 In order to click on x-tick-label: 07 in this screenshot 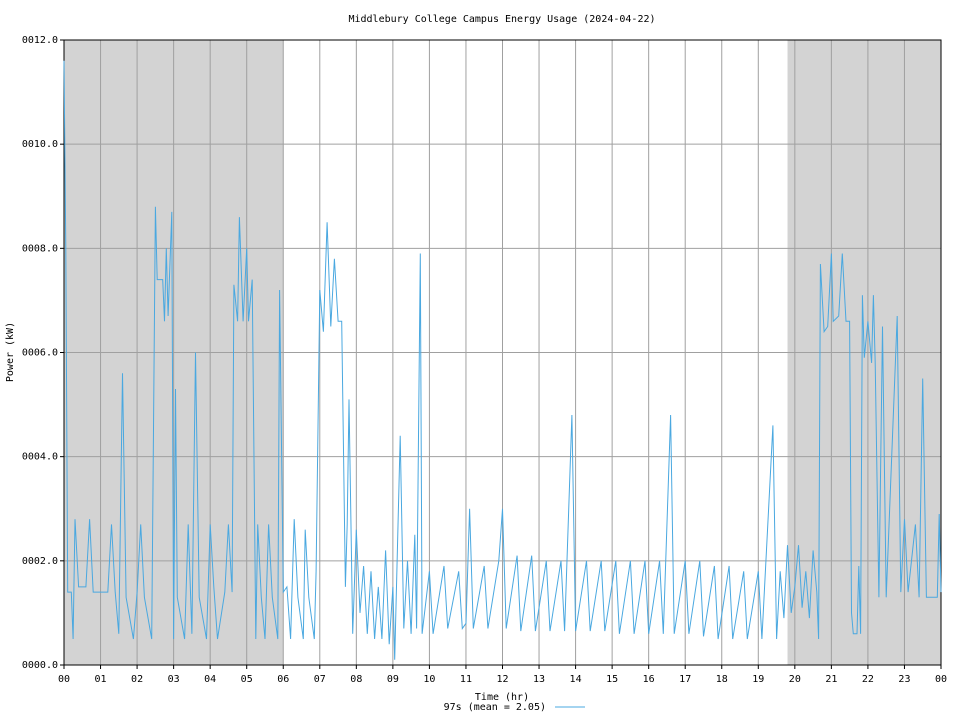, I will do `click(320, 679)`.